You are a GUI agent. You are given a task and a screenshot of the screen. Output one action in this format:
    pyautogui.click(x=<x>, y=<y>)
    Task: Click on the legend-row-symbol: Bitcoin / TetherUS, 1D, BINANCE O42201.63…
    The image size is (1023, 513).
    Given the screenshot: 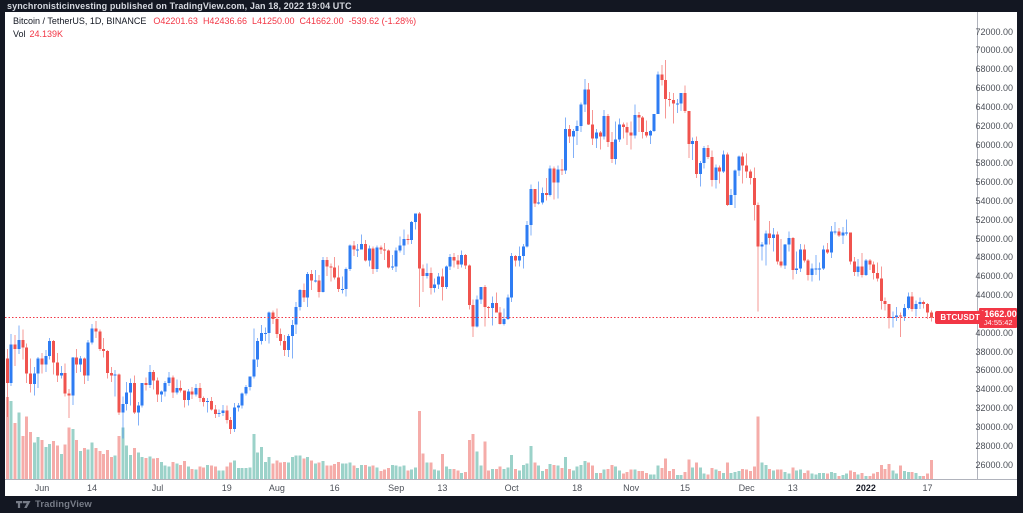 What is the action you would take?
    pyautogui.click(x=217, y=21)
    